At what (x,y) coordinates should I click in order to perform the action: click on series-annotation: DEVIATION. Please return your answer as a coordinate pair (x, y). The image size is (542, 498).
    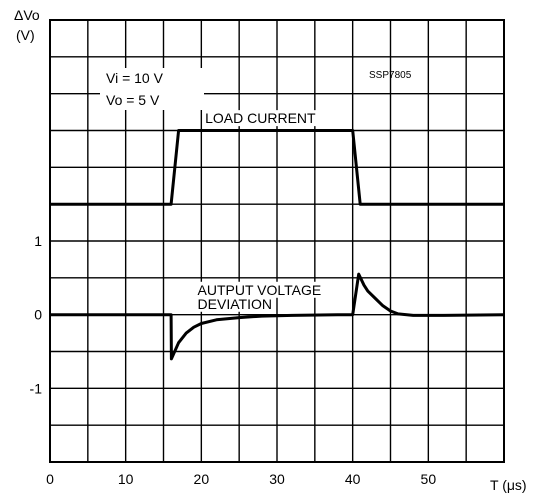
    Looking at the image, I should click on (235, 304).